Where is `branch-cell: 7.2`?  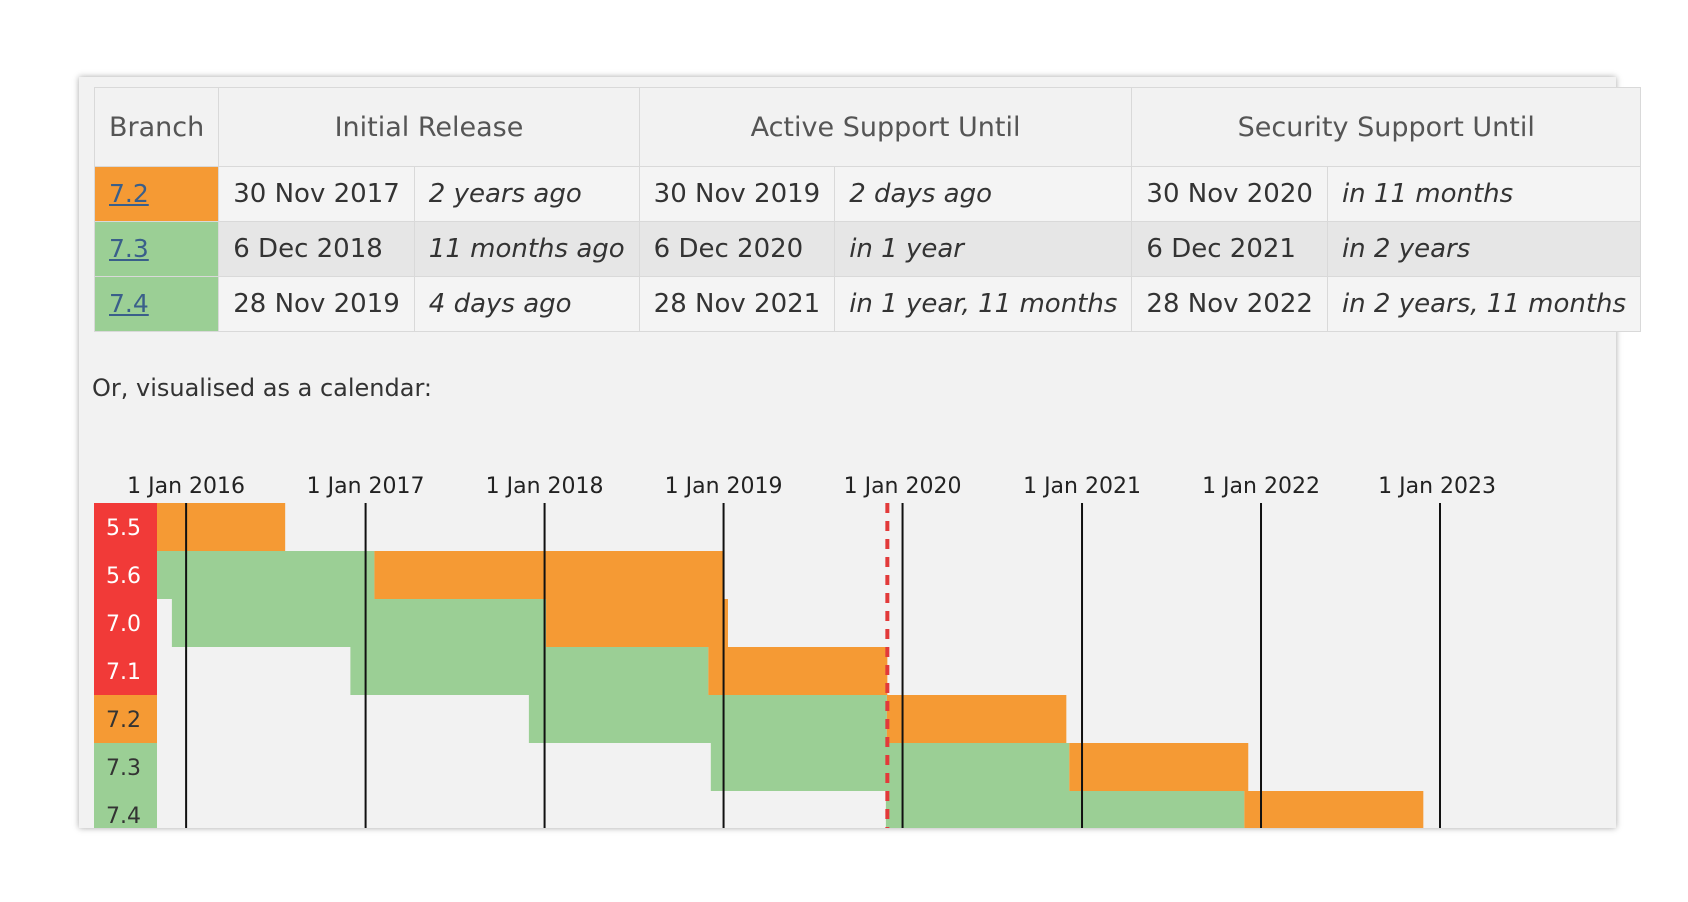 branch-cell: 7.2 is located at coordinates (156, 194).